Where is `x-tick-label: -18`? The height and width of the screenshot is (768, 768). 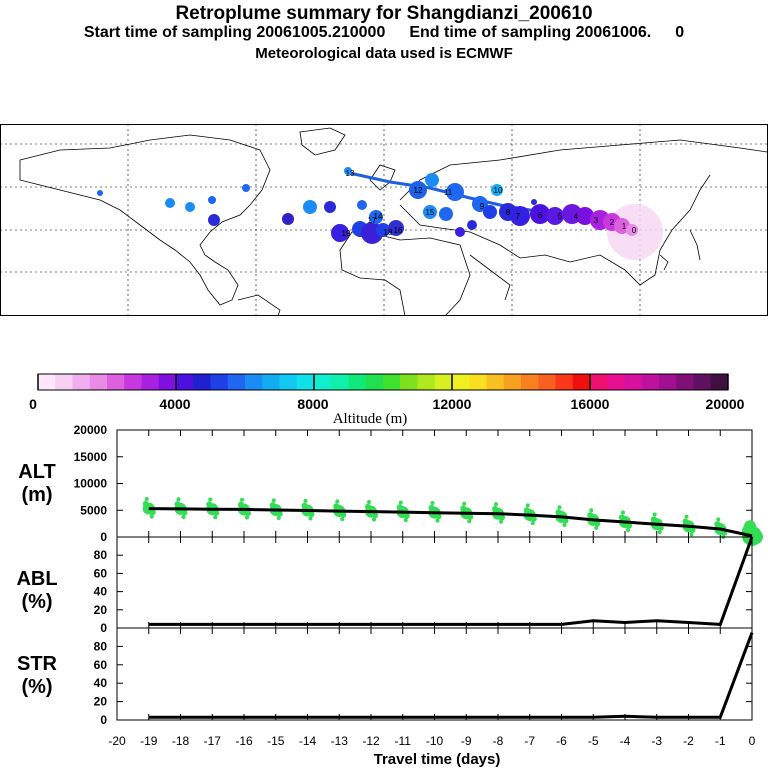
x-tick-label: -18 is located at coordinates (181, 741).